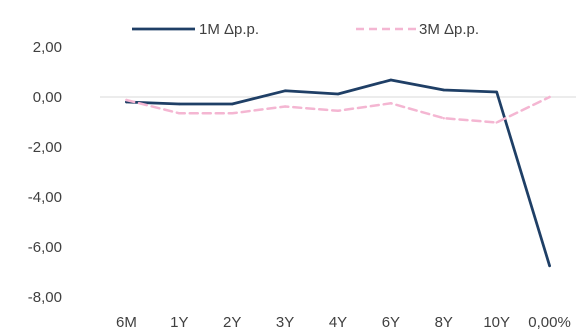 The image size is (585, 334). Describe the element at coordinates (305, 29) in the screenshot. I see `legend: 1M Δp.p. 3M Δp.p.` at that location.